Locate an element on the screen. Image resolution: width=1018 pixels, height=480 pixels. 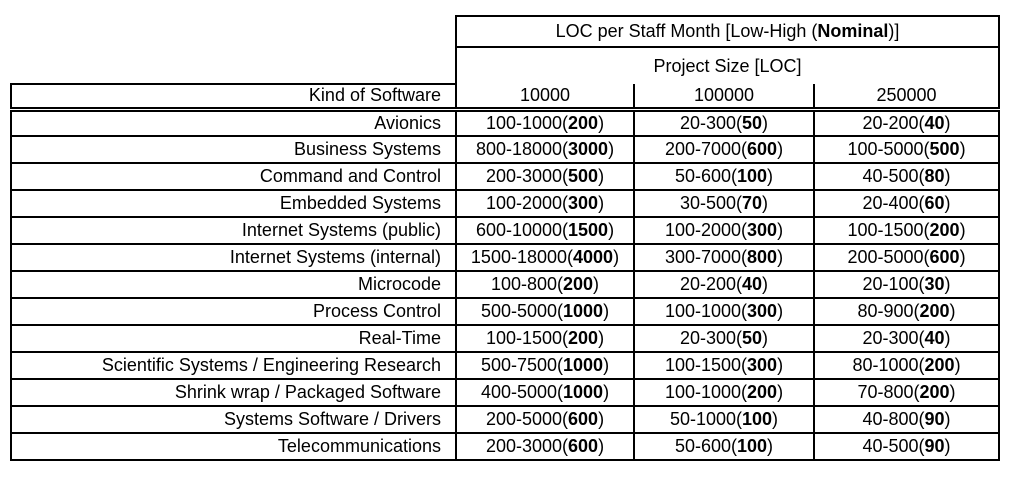
data-cell: 500-7500(1000) is located at coordinates (545, 365).